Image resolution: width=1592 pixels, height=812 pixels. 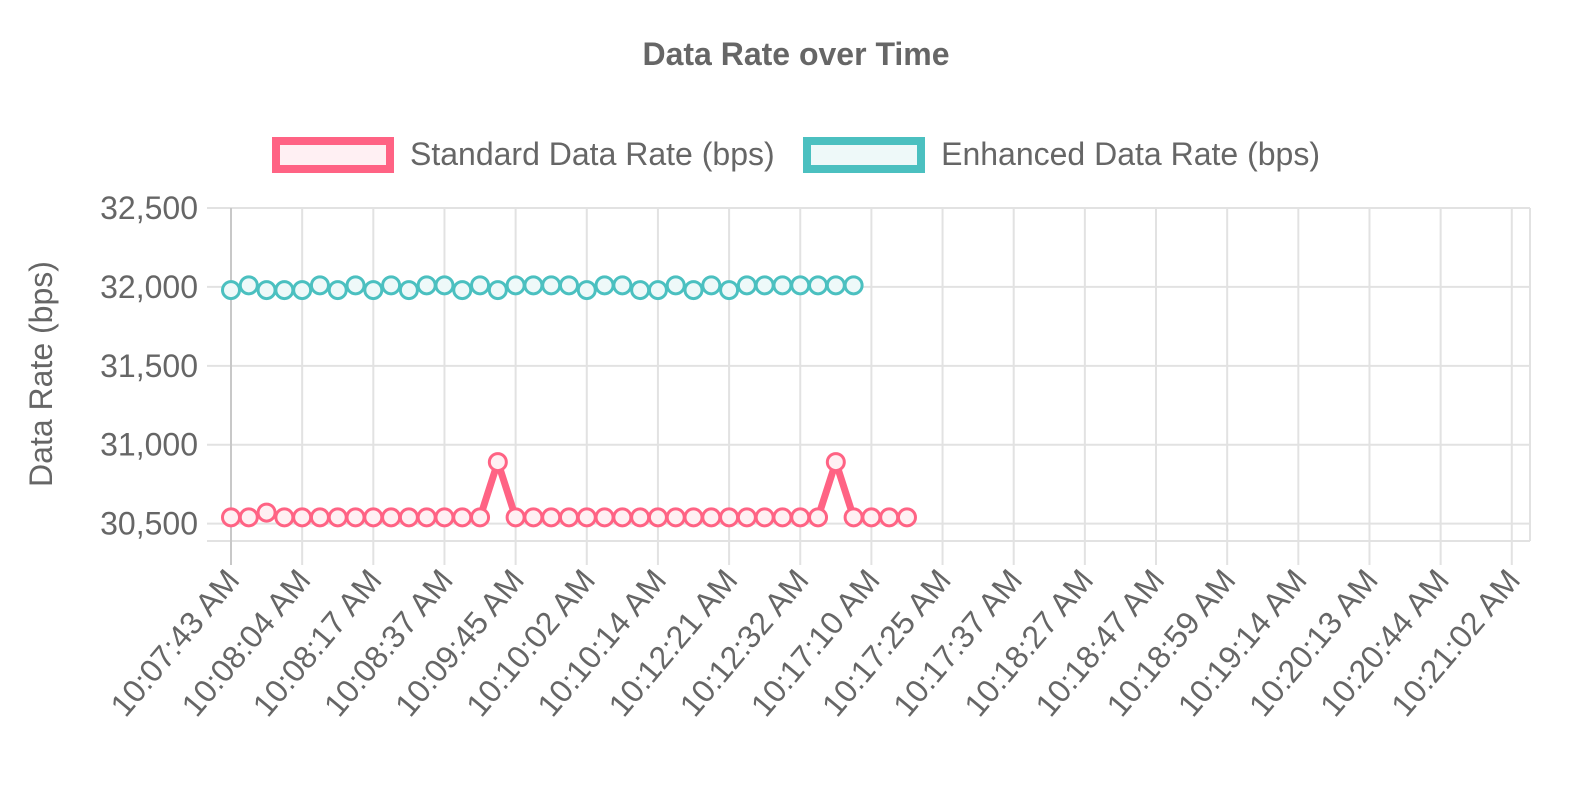 I want to click on y-tick-label: 31,500, so click(x=149, y=366).